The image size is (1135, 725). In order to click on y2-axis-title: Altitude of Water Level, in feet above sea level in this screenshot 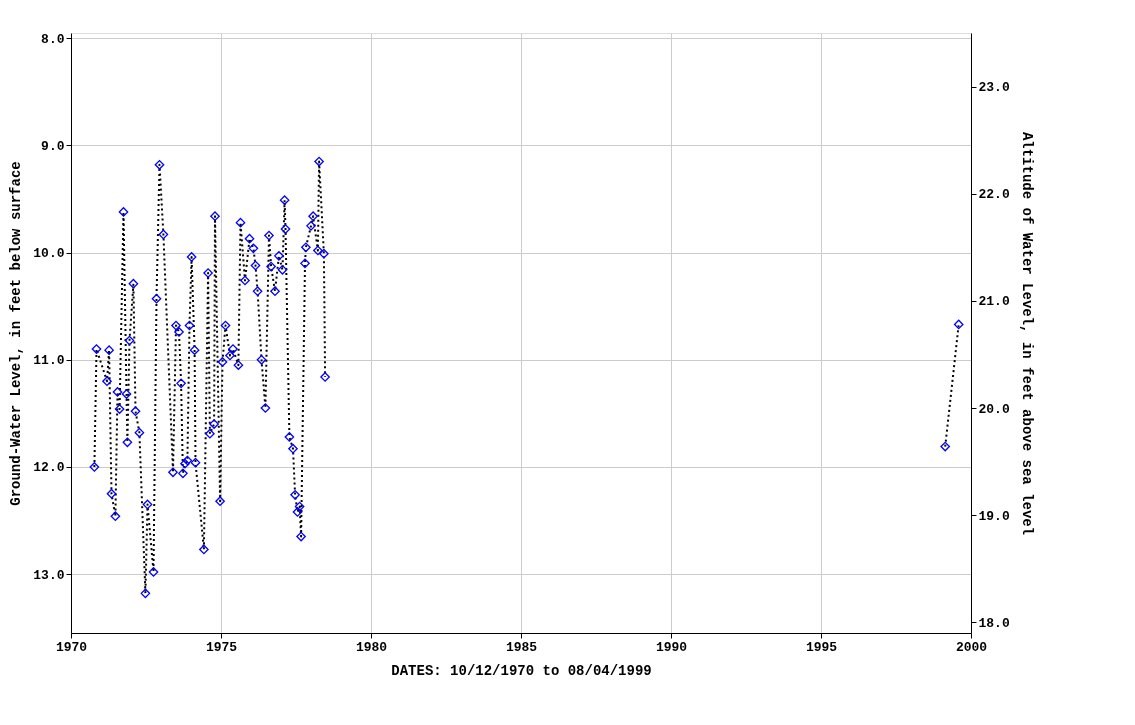, I will do `click(1026, 333)`.